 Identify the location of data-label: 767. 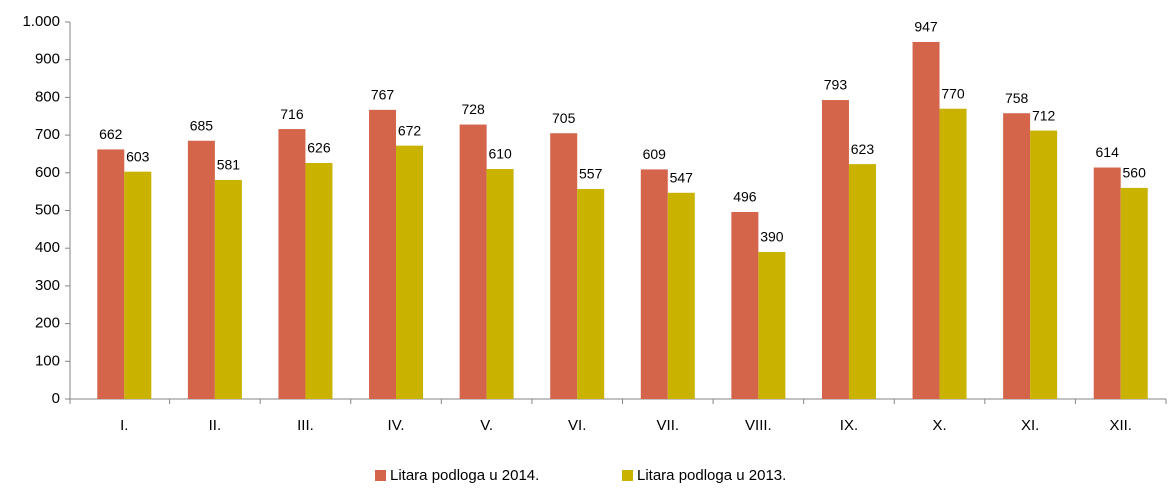
(383, 95).